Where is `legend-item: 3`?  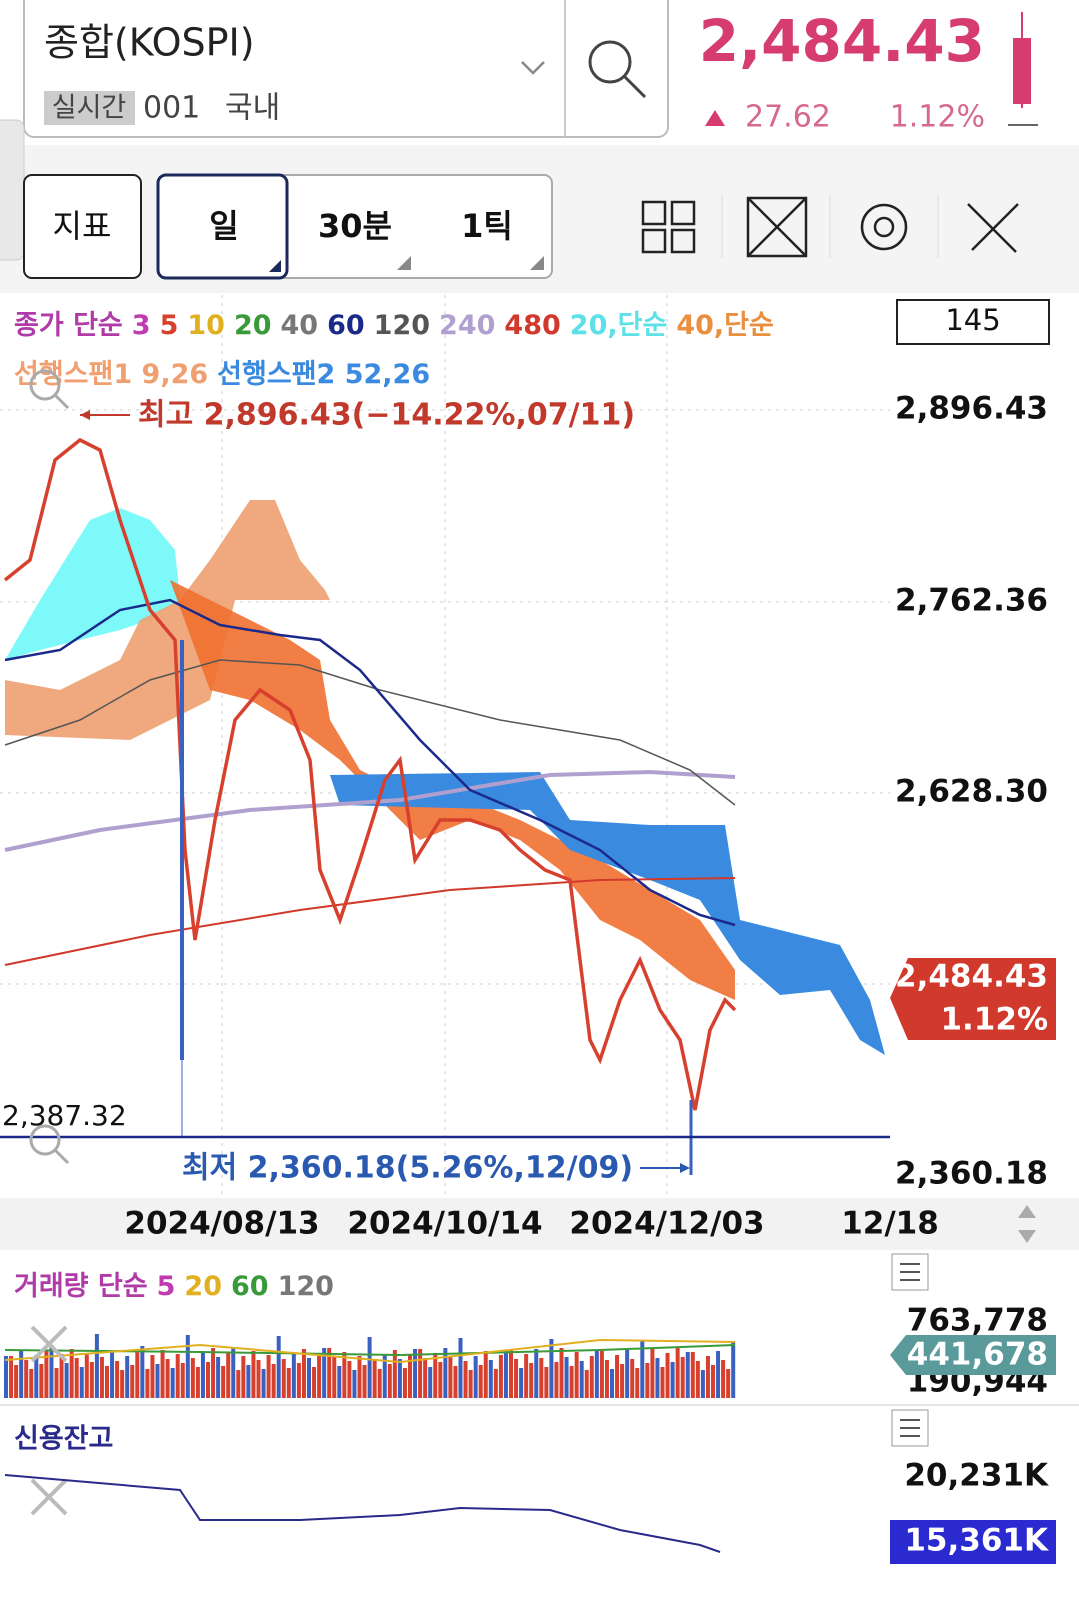
legend-item: 3 is located at coordinates (141, 325).